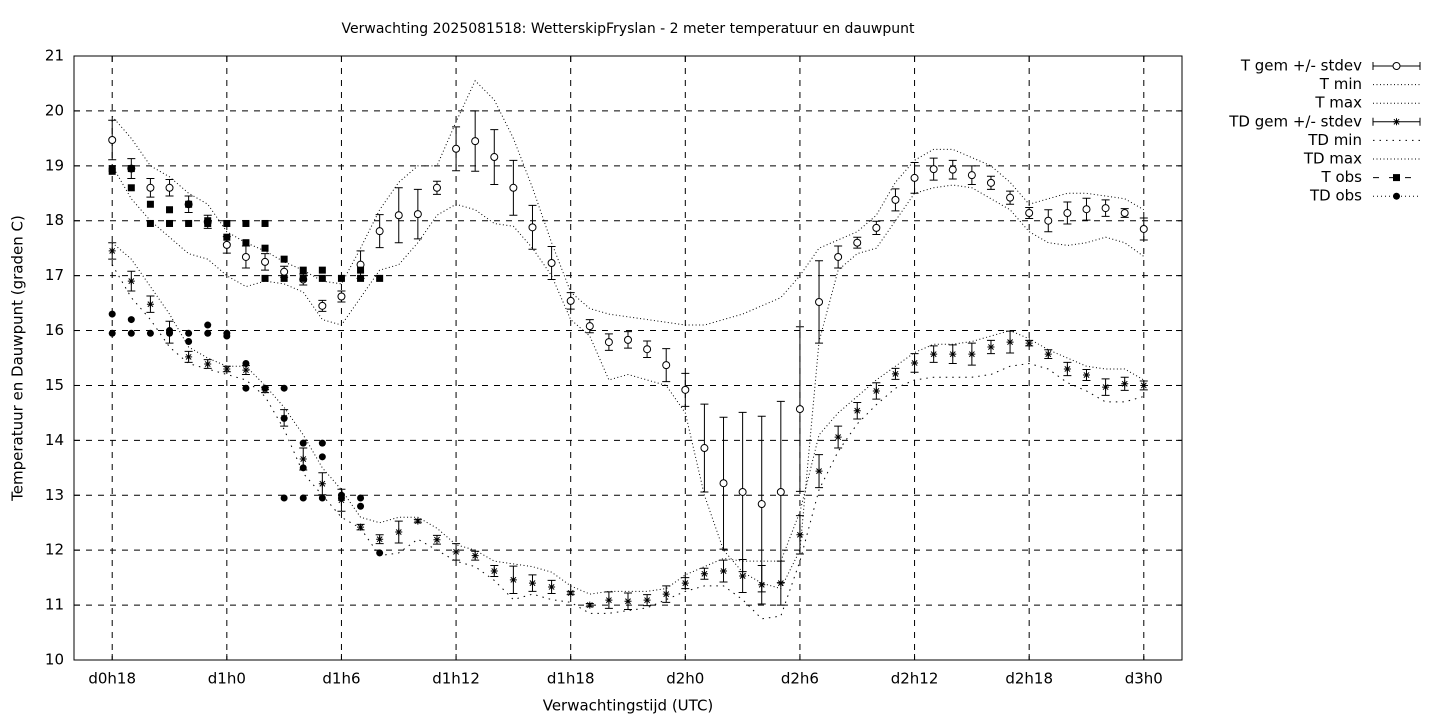 This screenshot has height=720, width=1440. What do you see at coordinates (1338, 103) in the screenshot?
I see `legend-label: T max` at bounding box center [1338, 103].